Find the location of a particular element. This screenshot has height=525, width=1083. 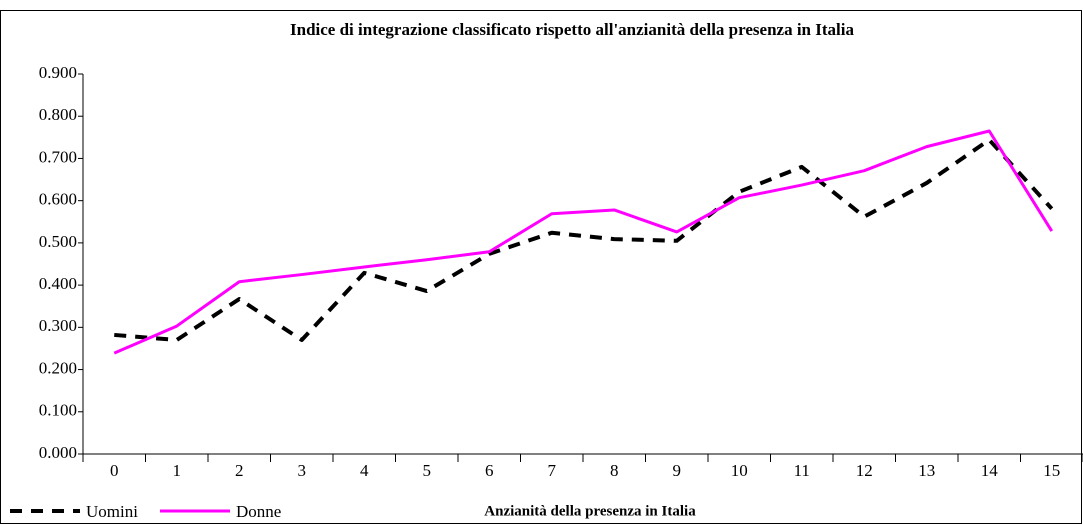

x-tick-label: 4 is located at coordinates (364, 470).